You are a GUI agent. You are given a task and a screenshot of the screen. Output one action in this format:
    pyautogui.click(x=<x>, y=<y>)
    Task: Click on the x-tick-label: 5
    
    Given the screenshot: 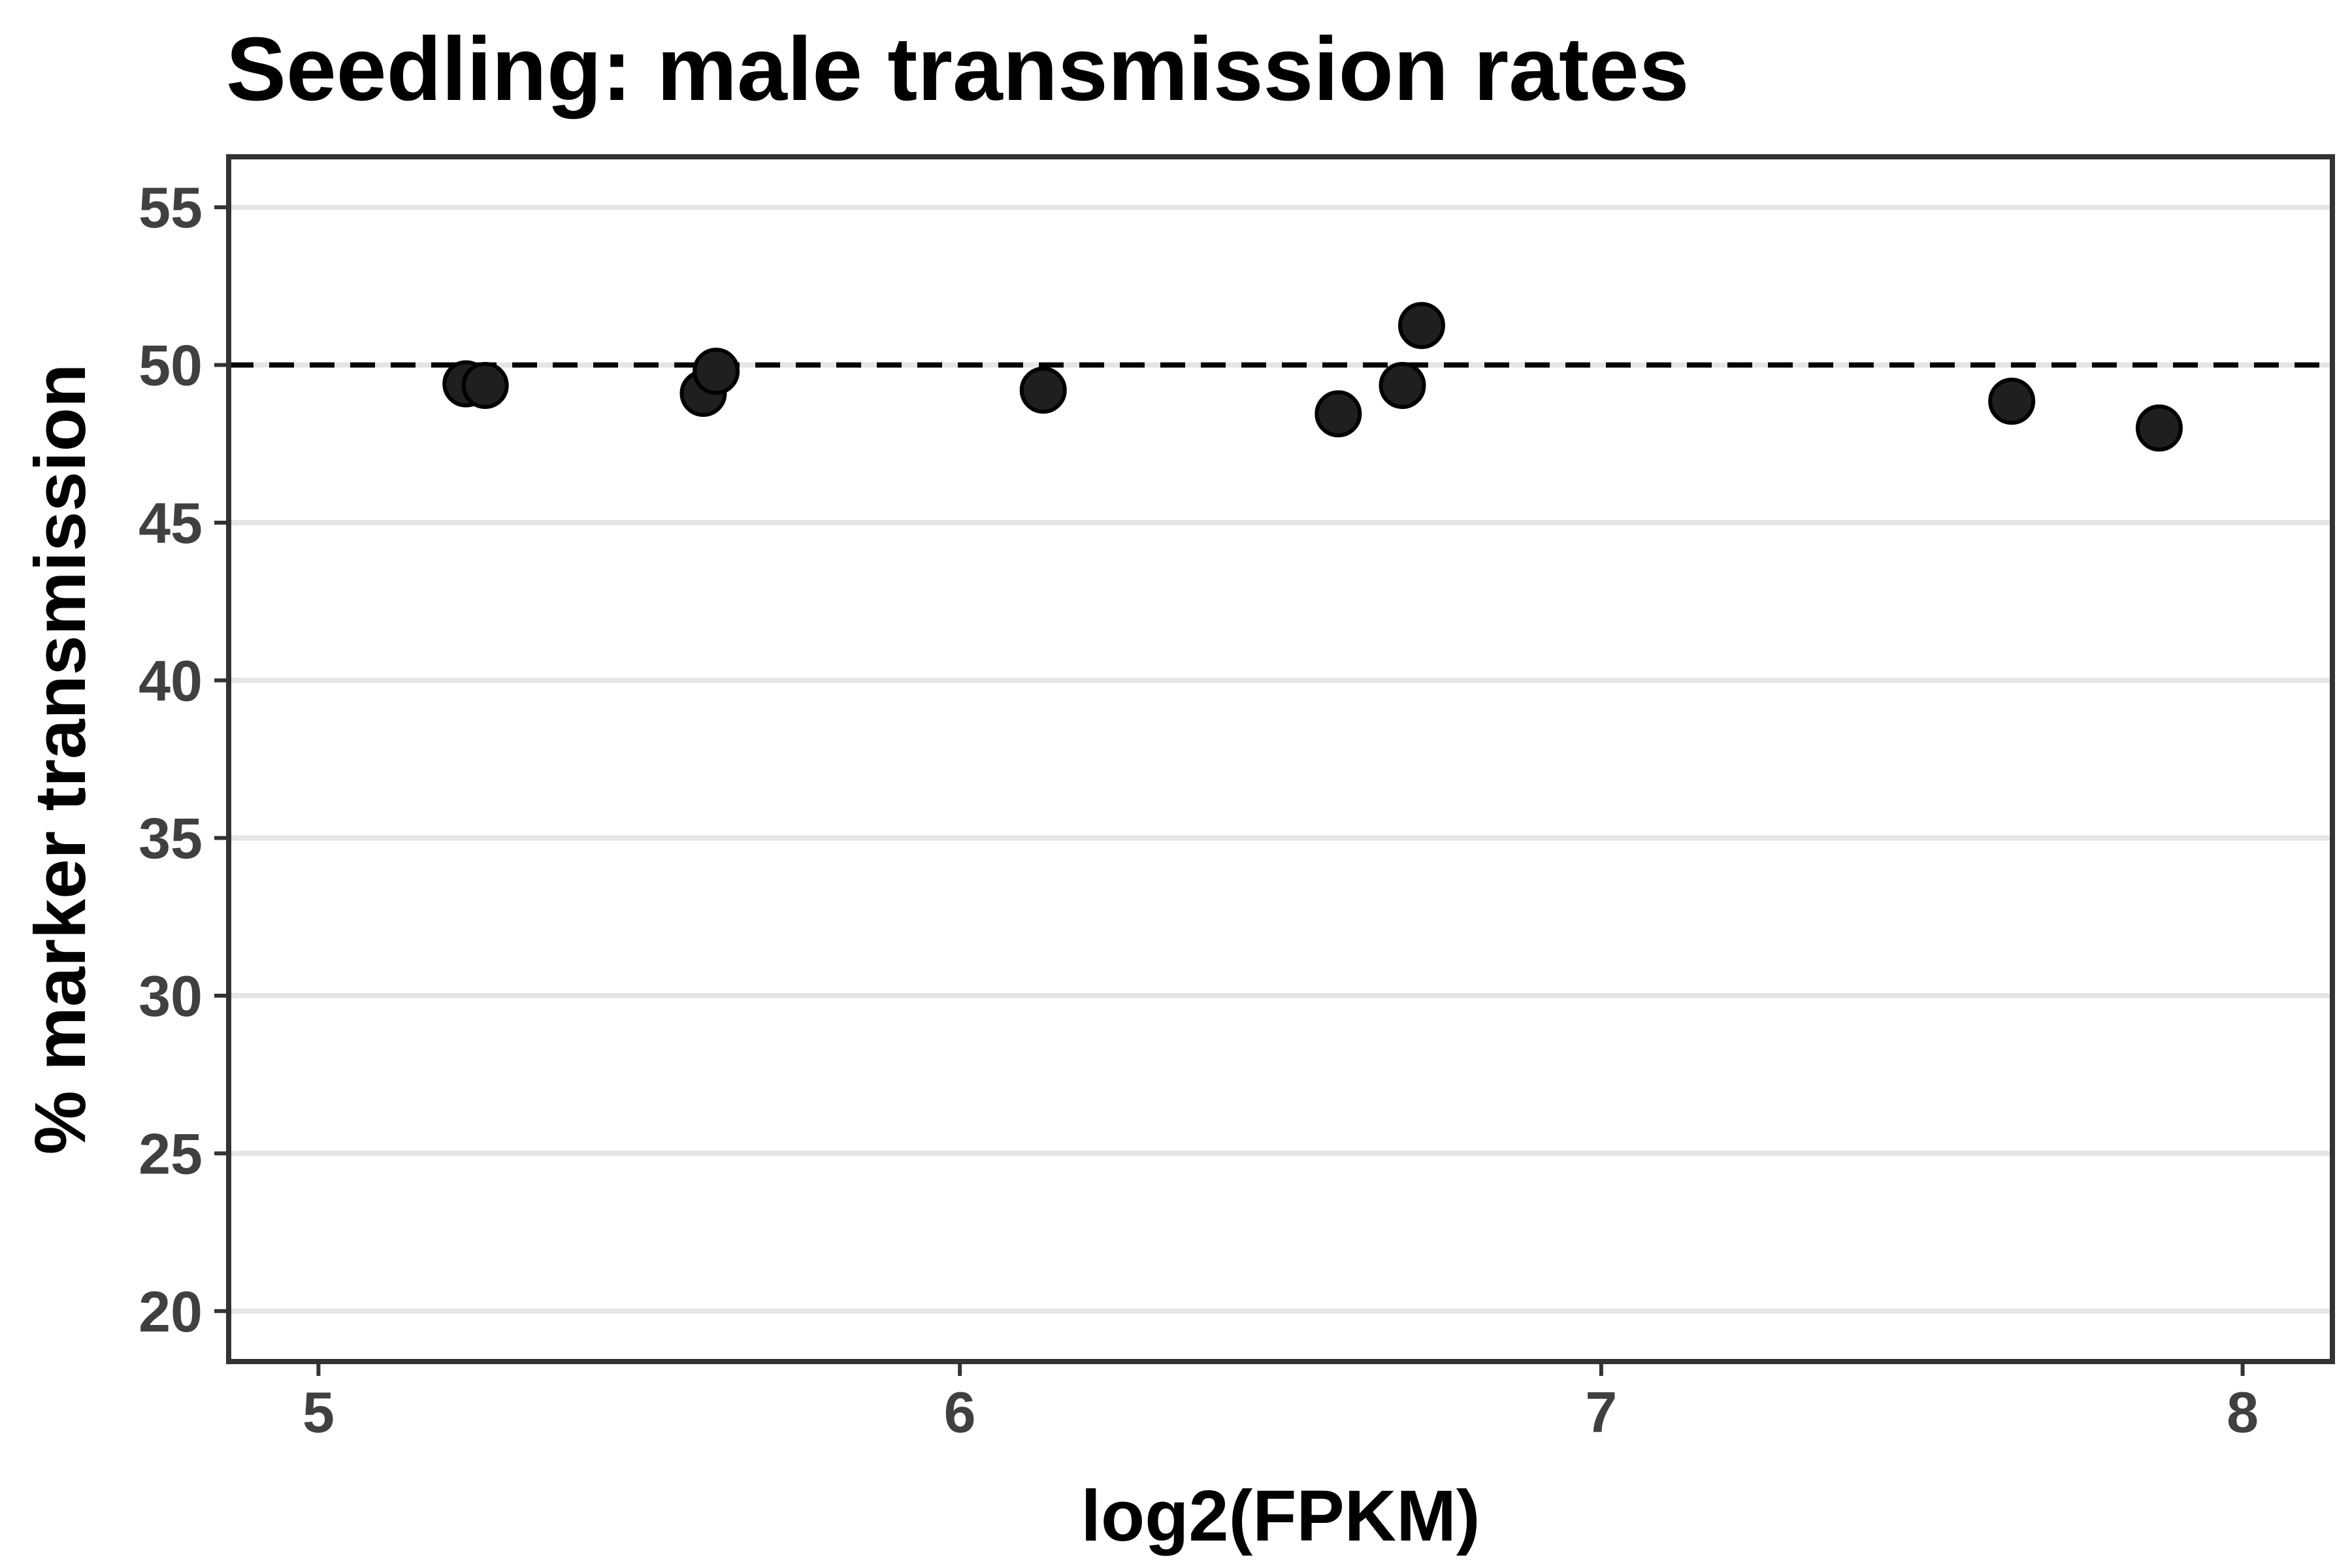 What is the action you would take?
    pyautogui.click(x=318, y=1412)
    